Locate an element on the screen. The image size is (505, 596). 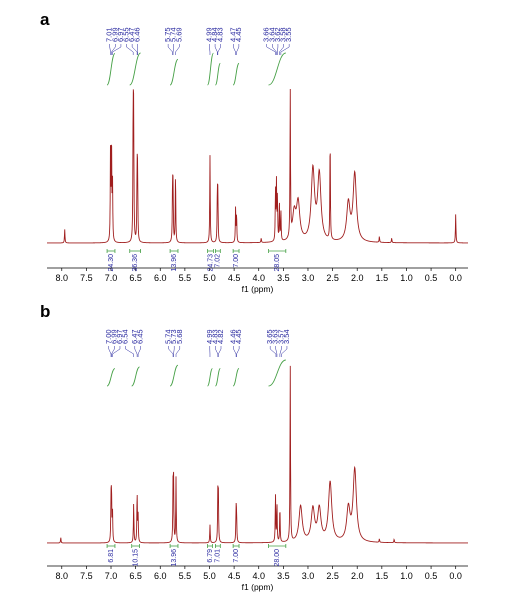
peak-label: 3.66 is located at coordinates (266, 34).